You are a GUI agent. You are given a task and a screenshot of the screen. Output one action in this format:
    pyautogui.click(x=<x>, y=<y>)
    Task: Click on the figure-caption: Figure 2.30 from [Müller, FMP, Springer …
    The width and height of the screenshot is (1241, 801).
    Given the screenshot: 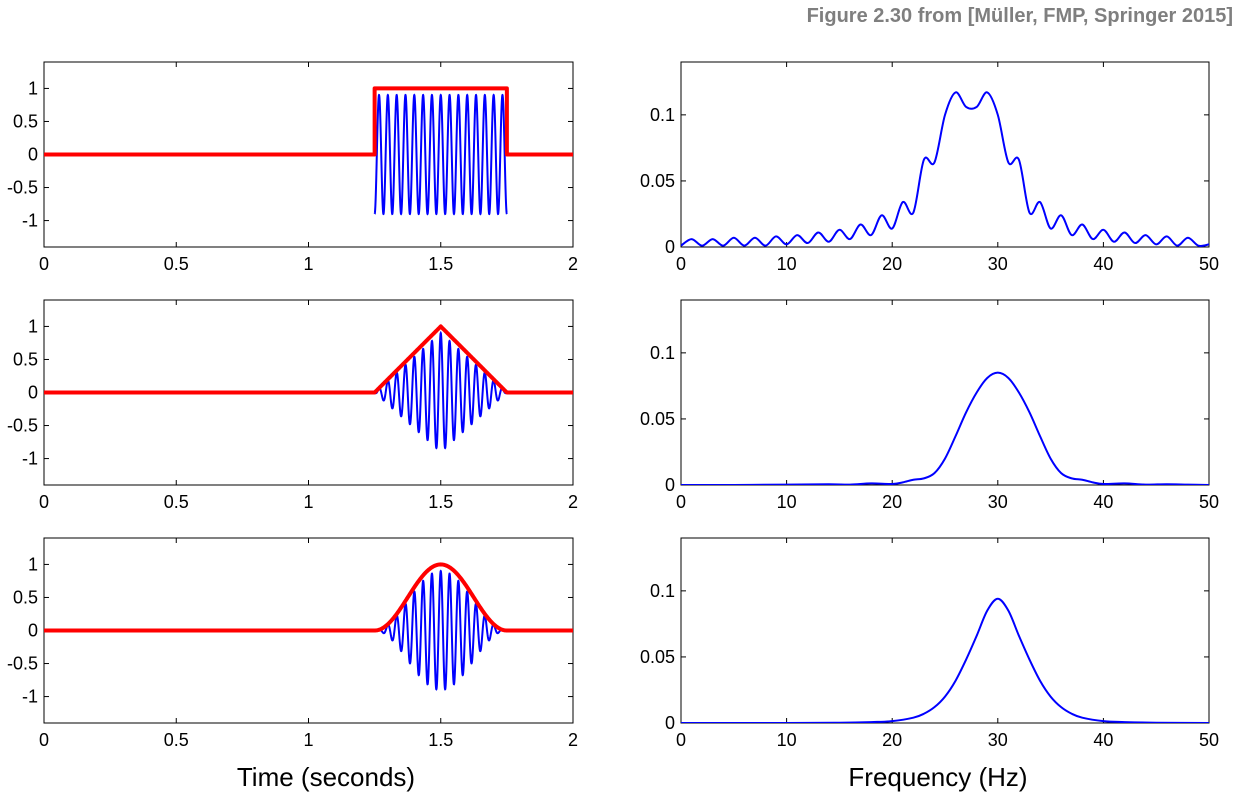 What is the action you would take?
    pyautogui.click(x=1019, y=16)
    